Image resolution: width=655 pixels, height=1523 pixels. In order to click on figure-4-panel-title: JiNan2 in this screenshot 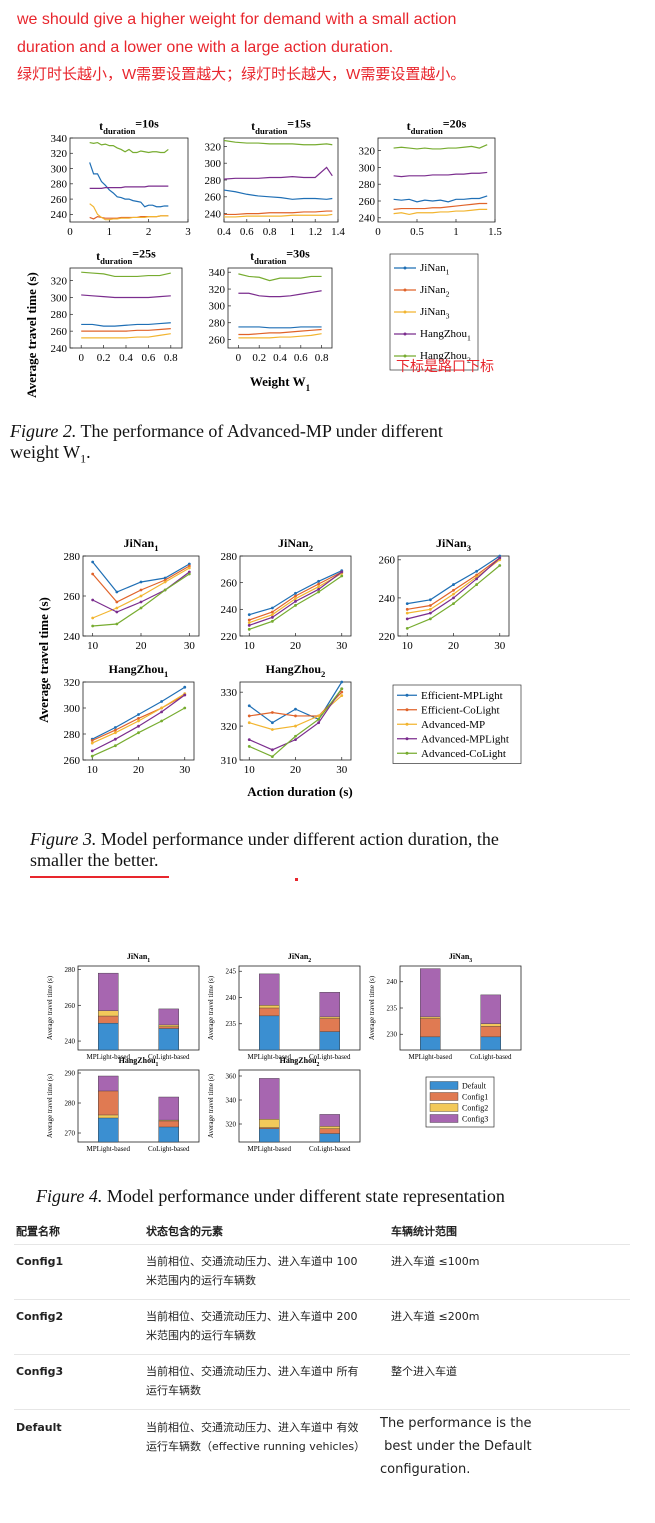, I will do `click(299, 958)`.